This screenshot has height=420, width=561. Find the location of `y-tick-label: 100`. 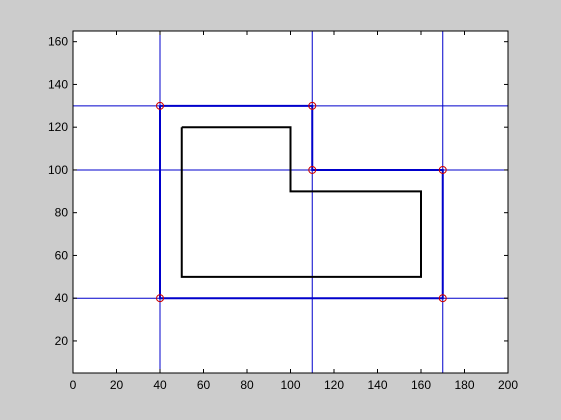

y-tick-label: 100 is located at coordinates (58, 170).